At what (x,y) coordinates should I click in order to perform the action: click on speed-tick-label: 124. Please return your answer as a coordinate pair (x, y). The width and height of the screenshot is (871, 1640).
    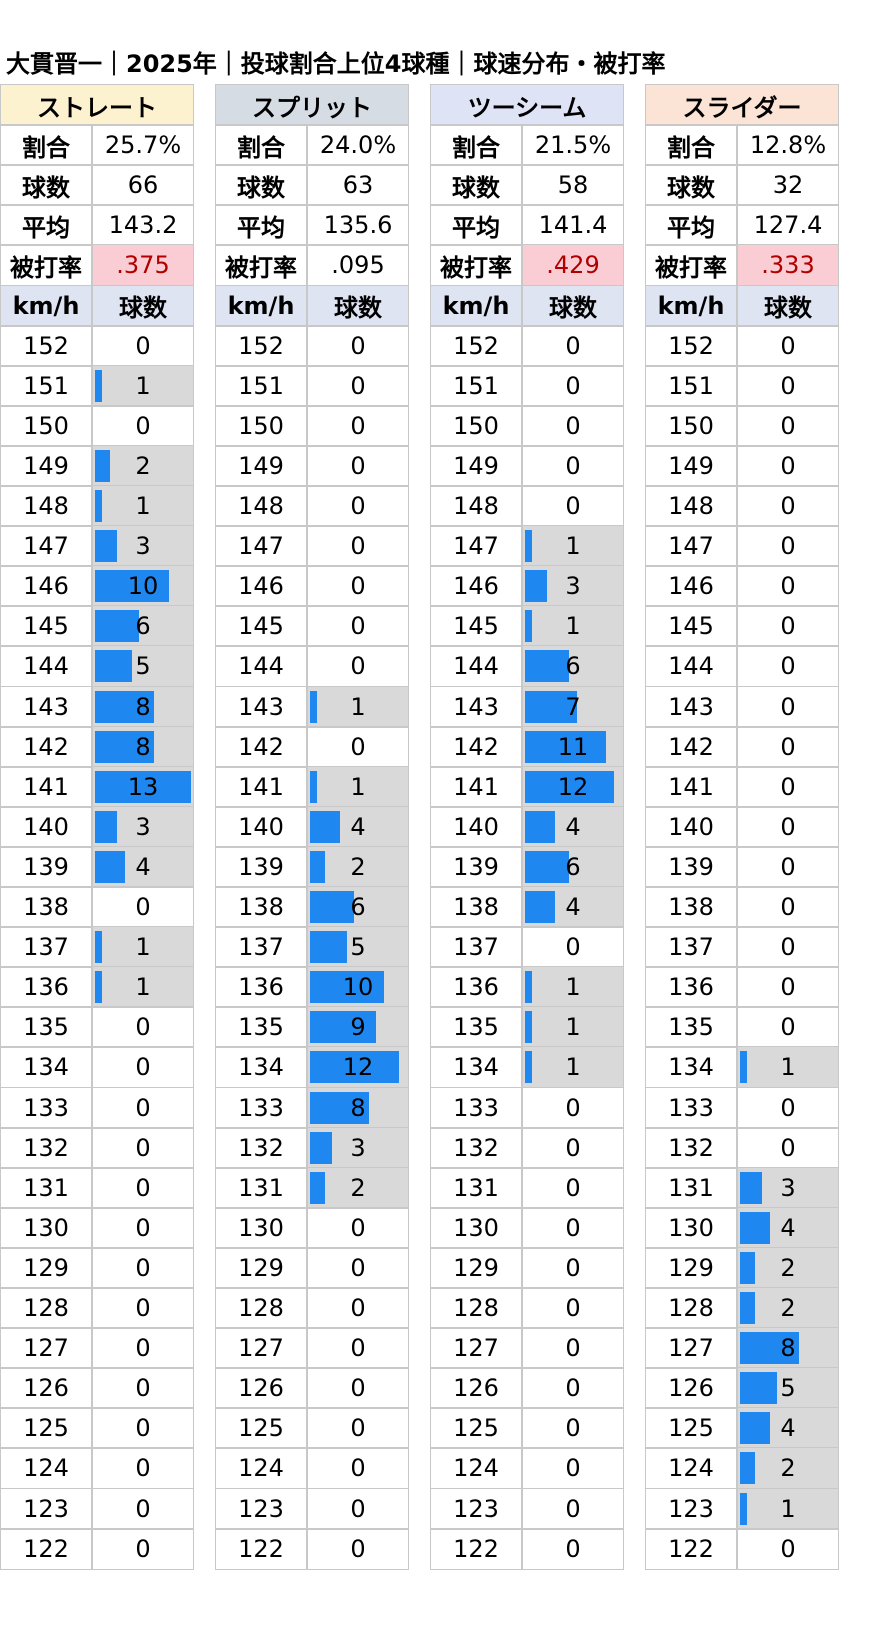
    Looking at the image, I should click on (46, 1468).